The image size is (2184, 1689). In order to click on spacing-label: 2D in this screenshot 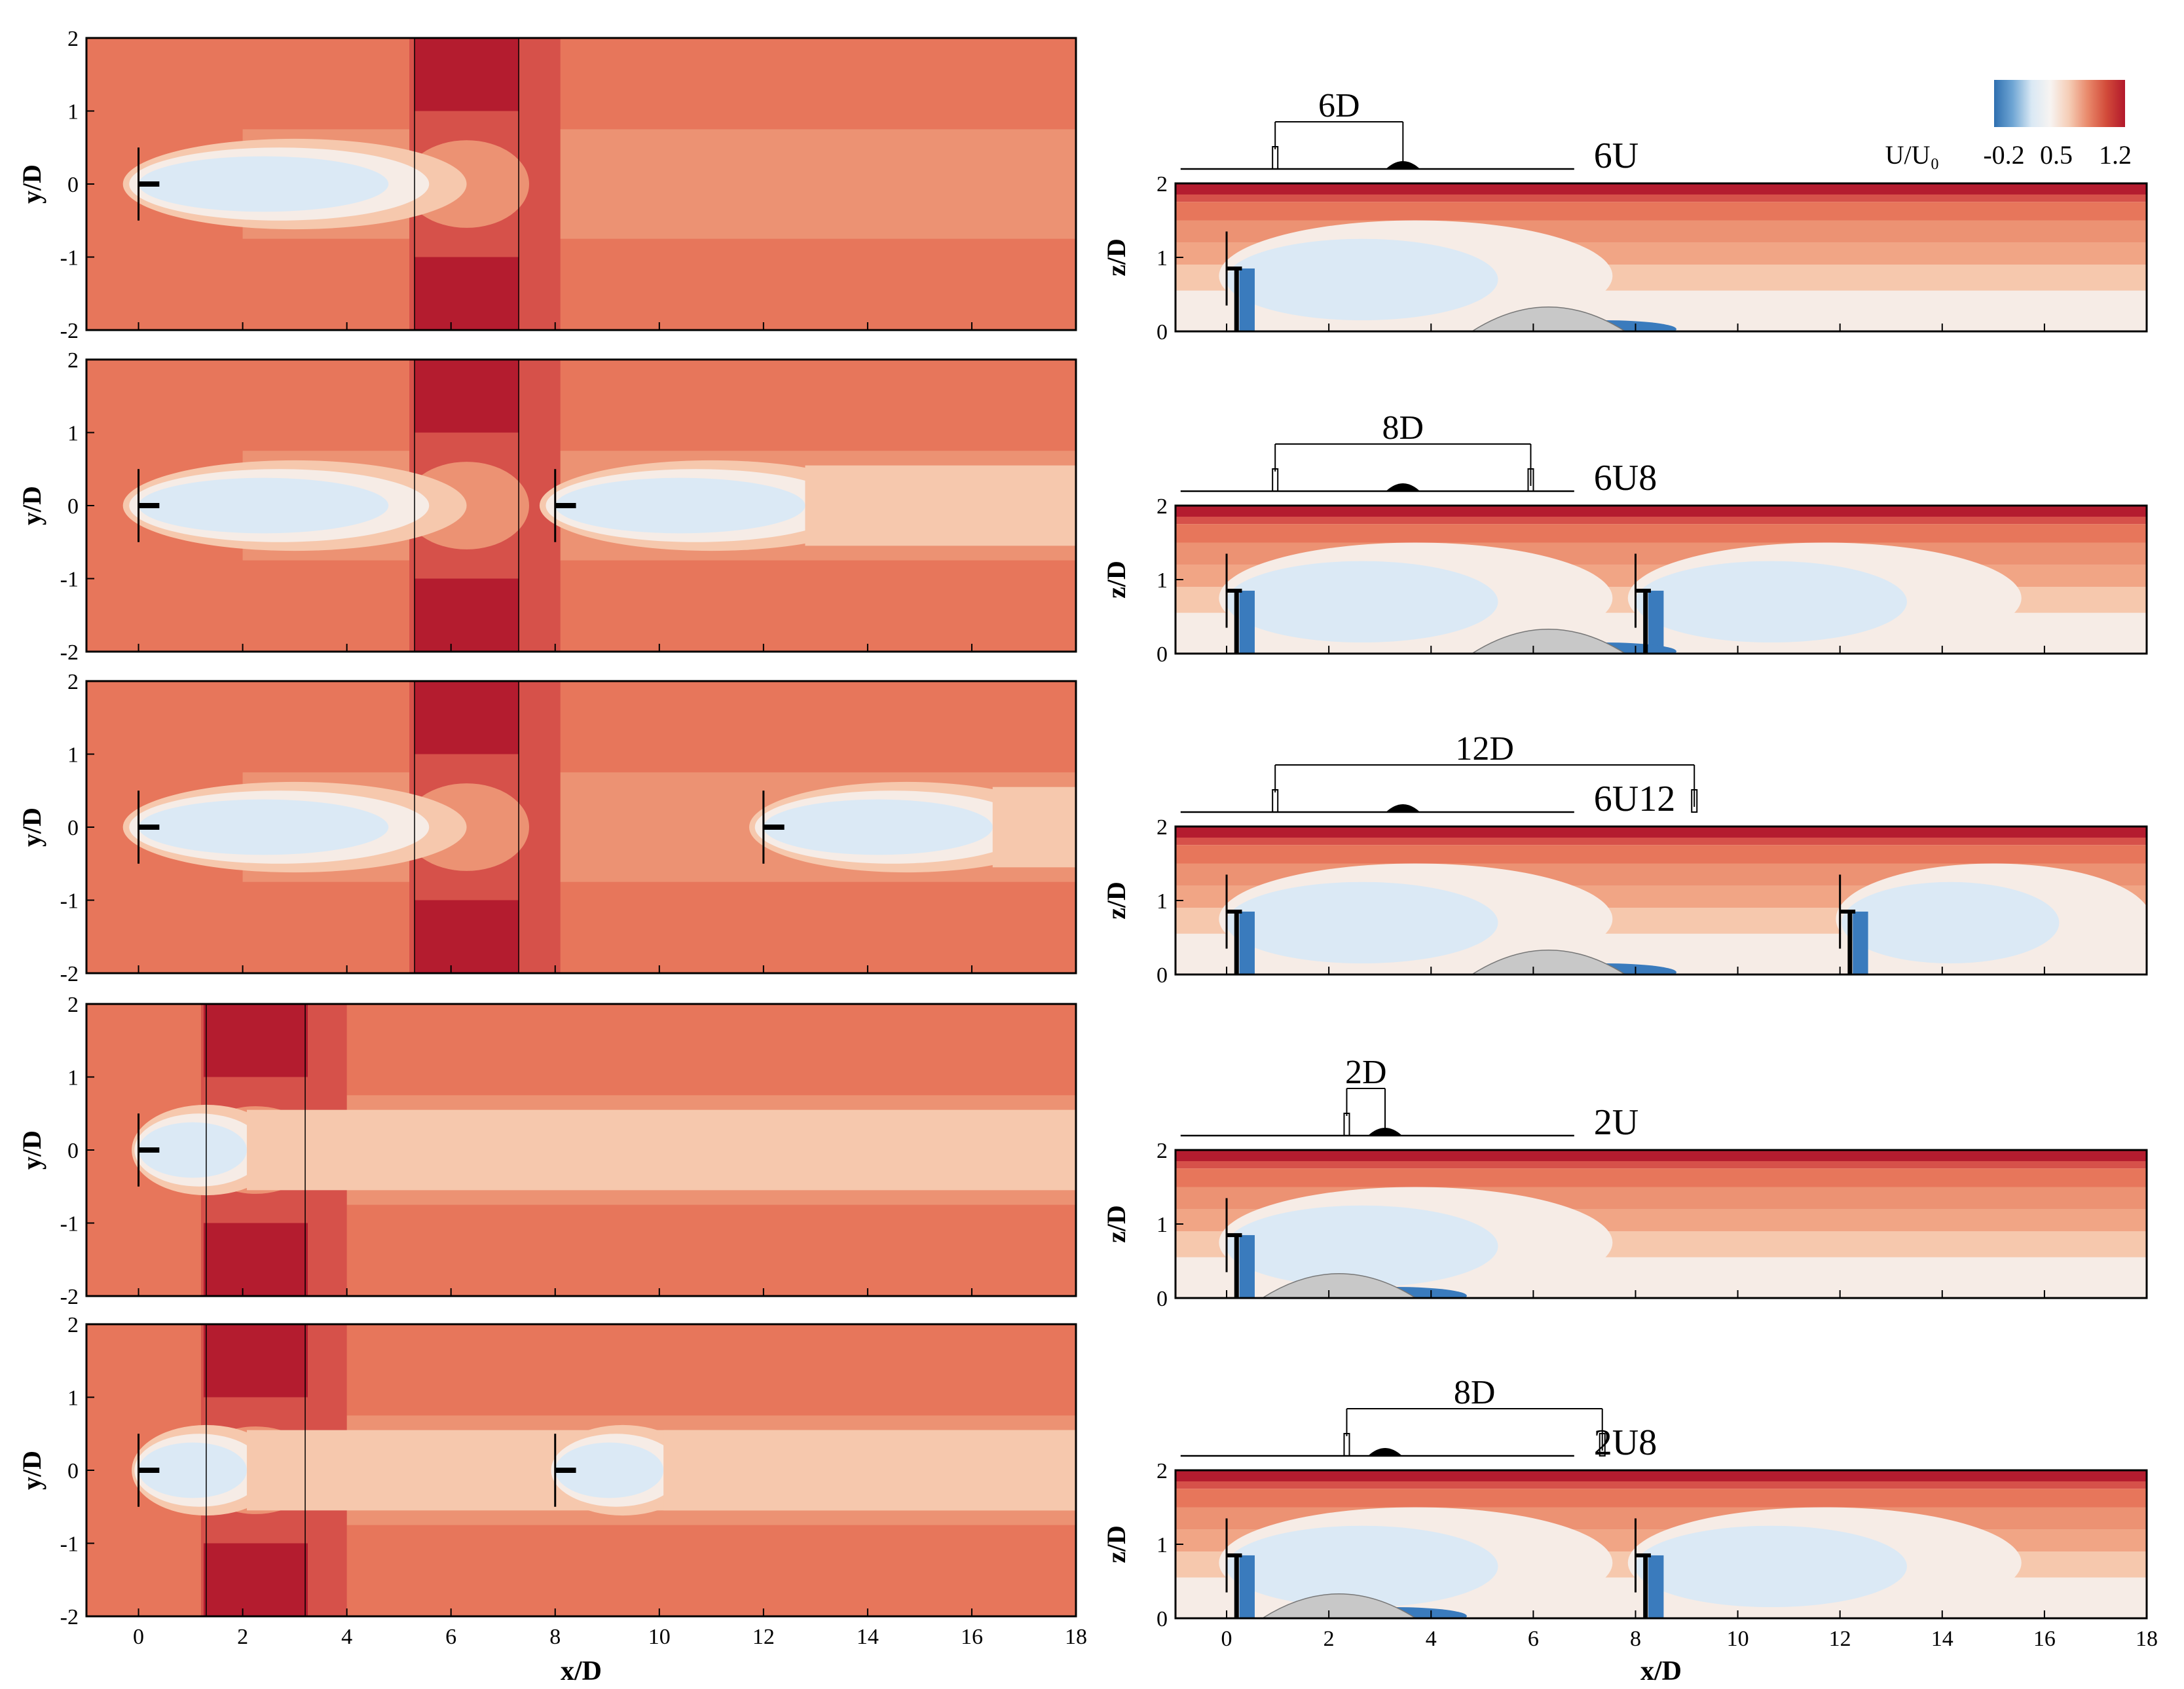, I will do `click(1366, 1072)`.